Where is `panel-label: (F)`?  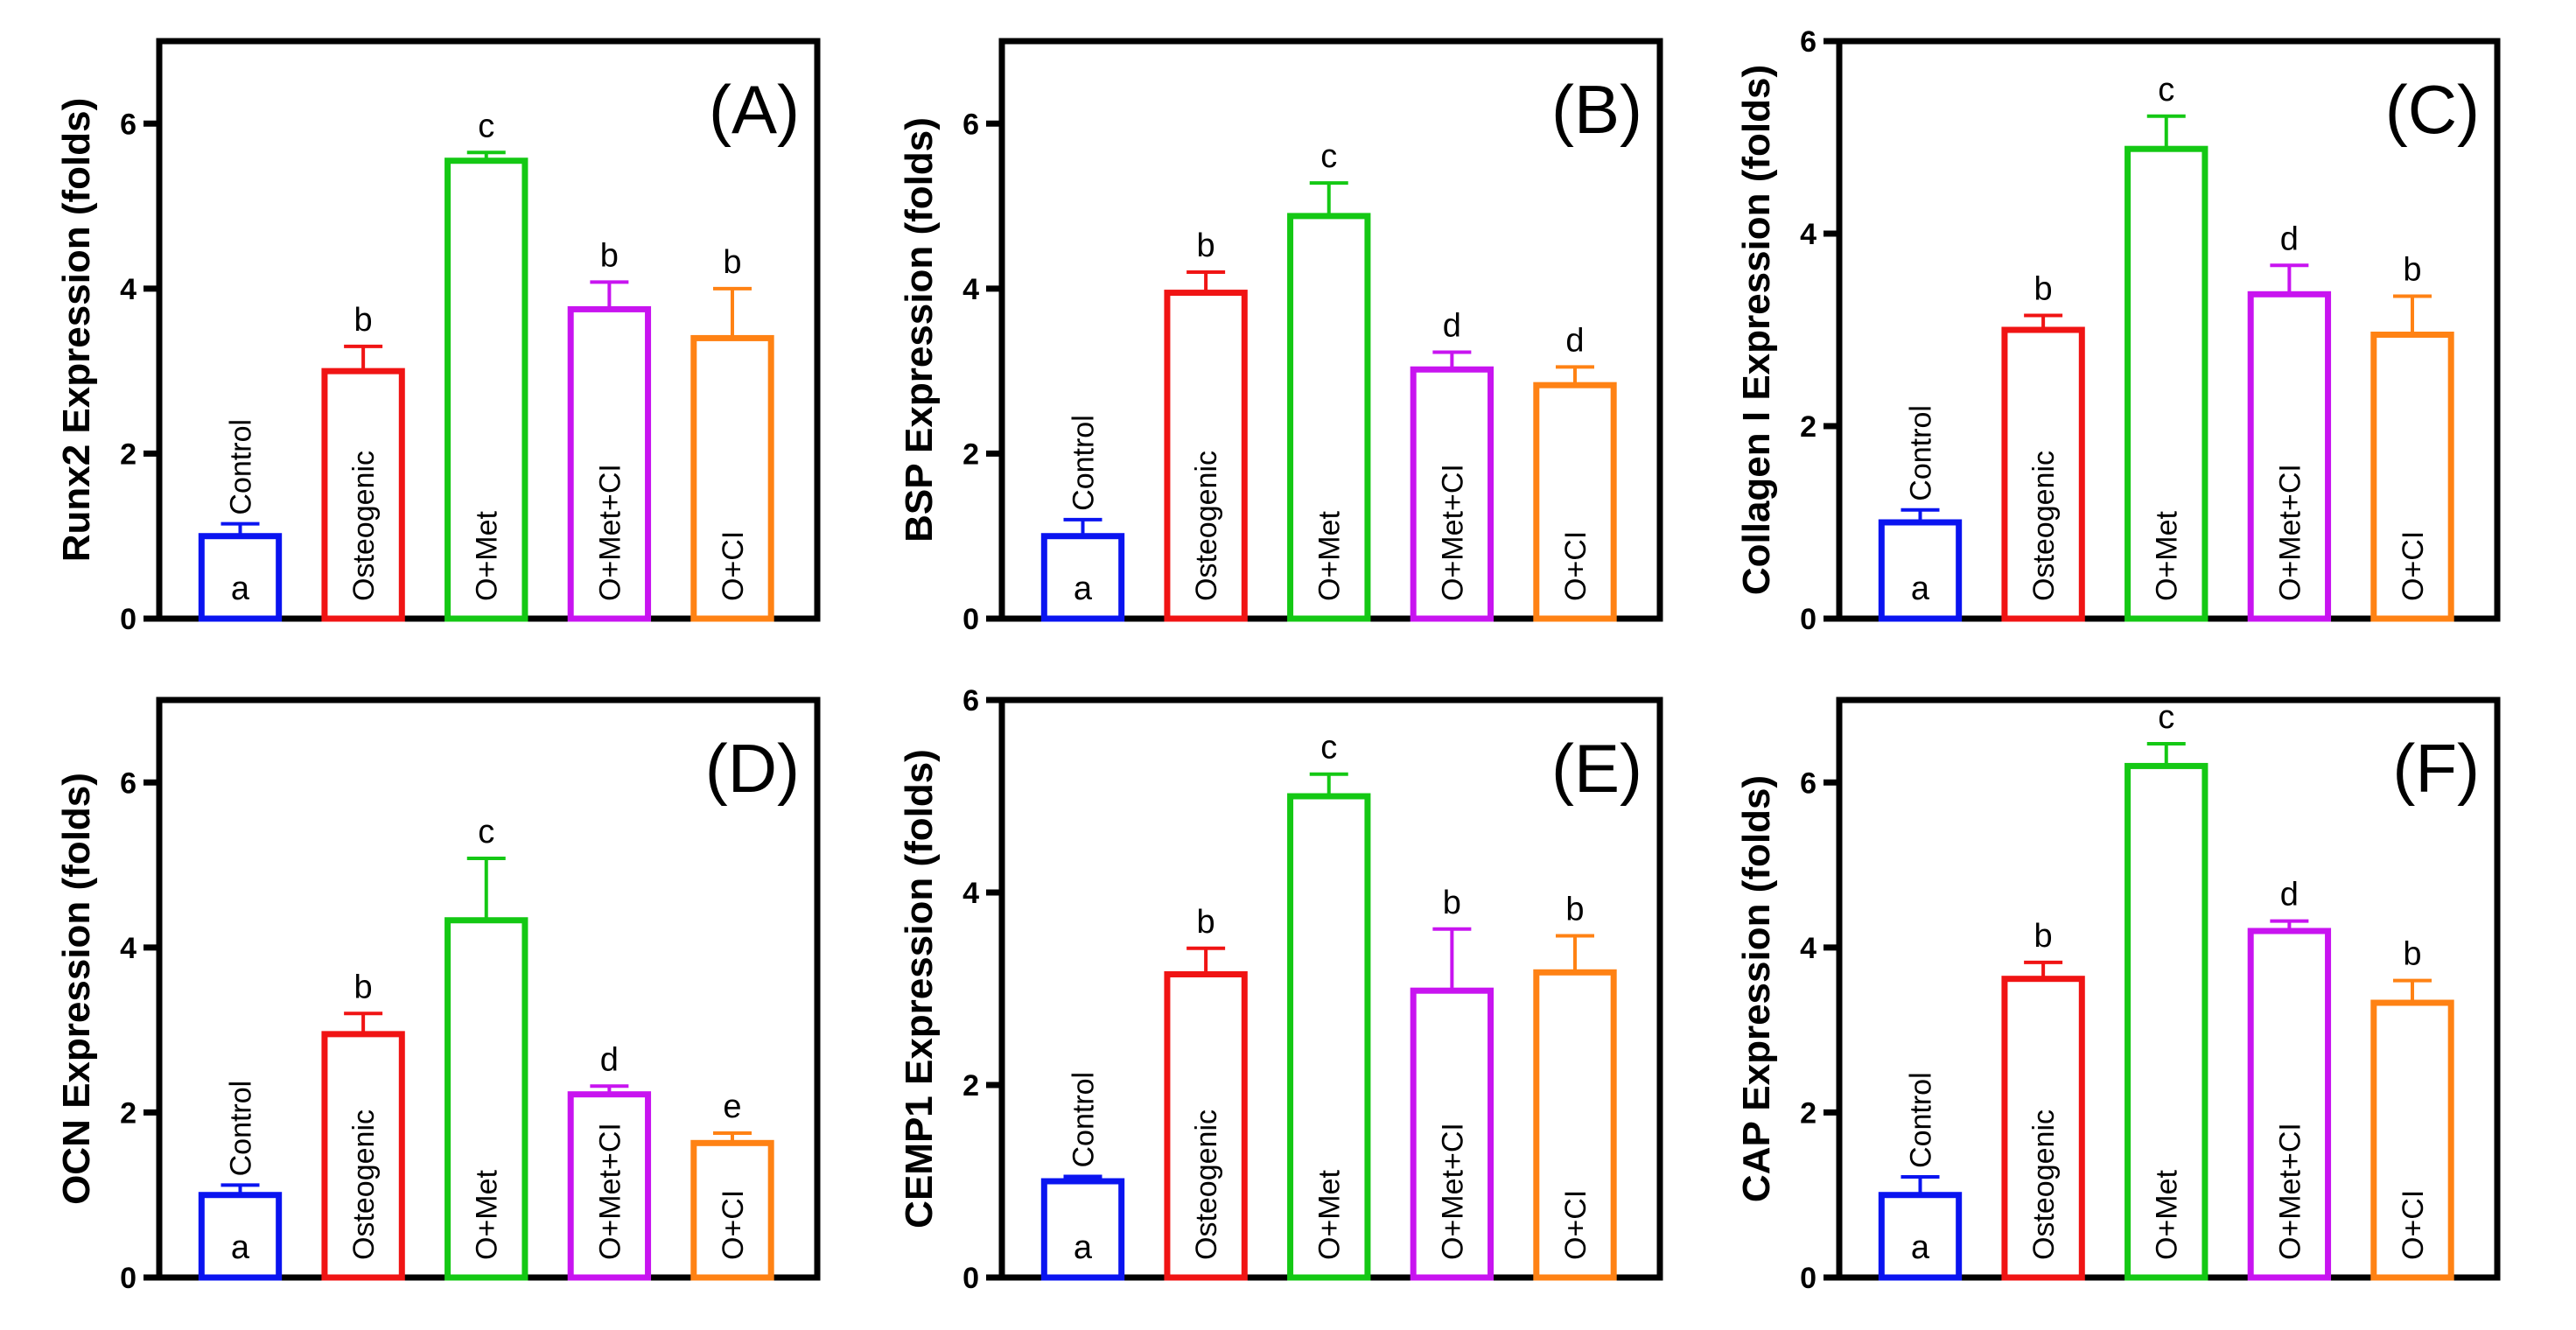 panel-label: (F) is located at coordinates (2436, 768).